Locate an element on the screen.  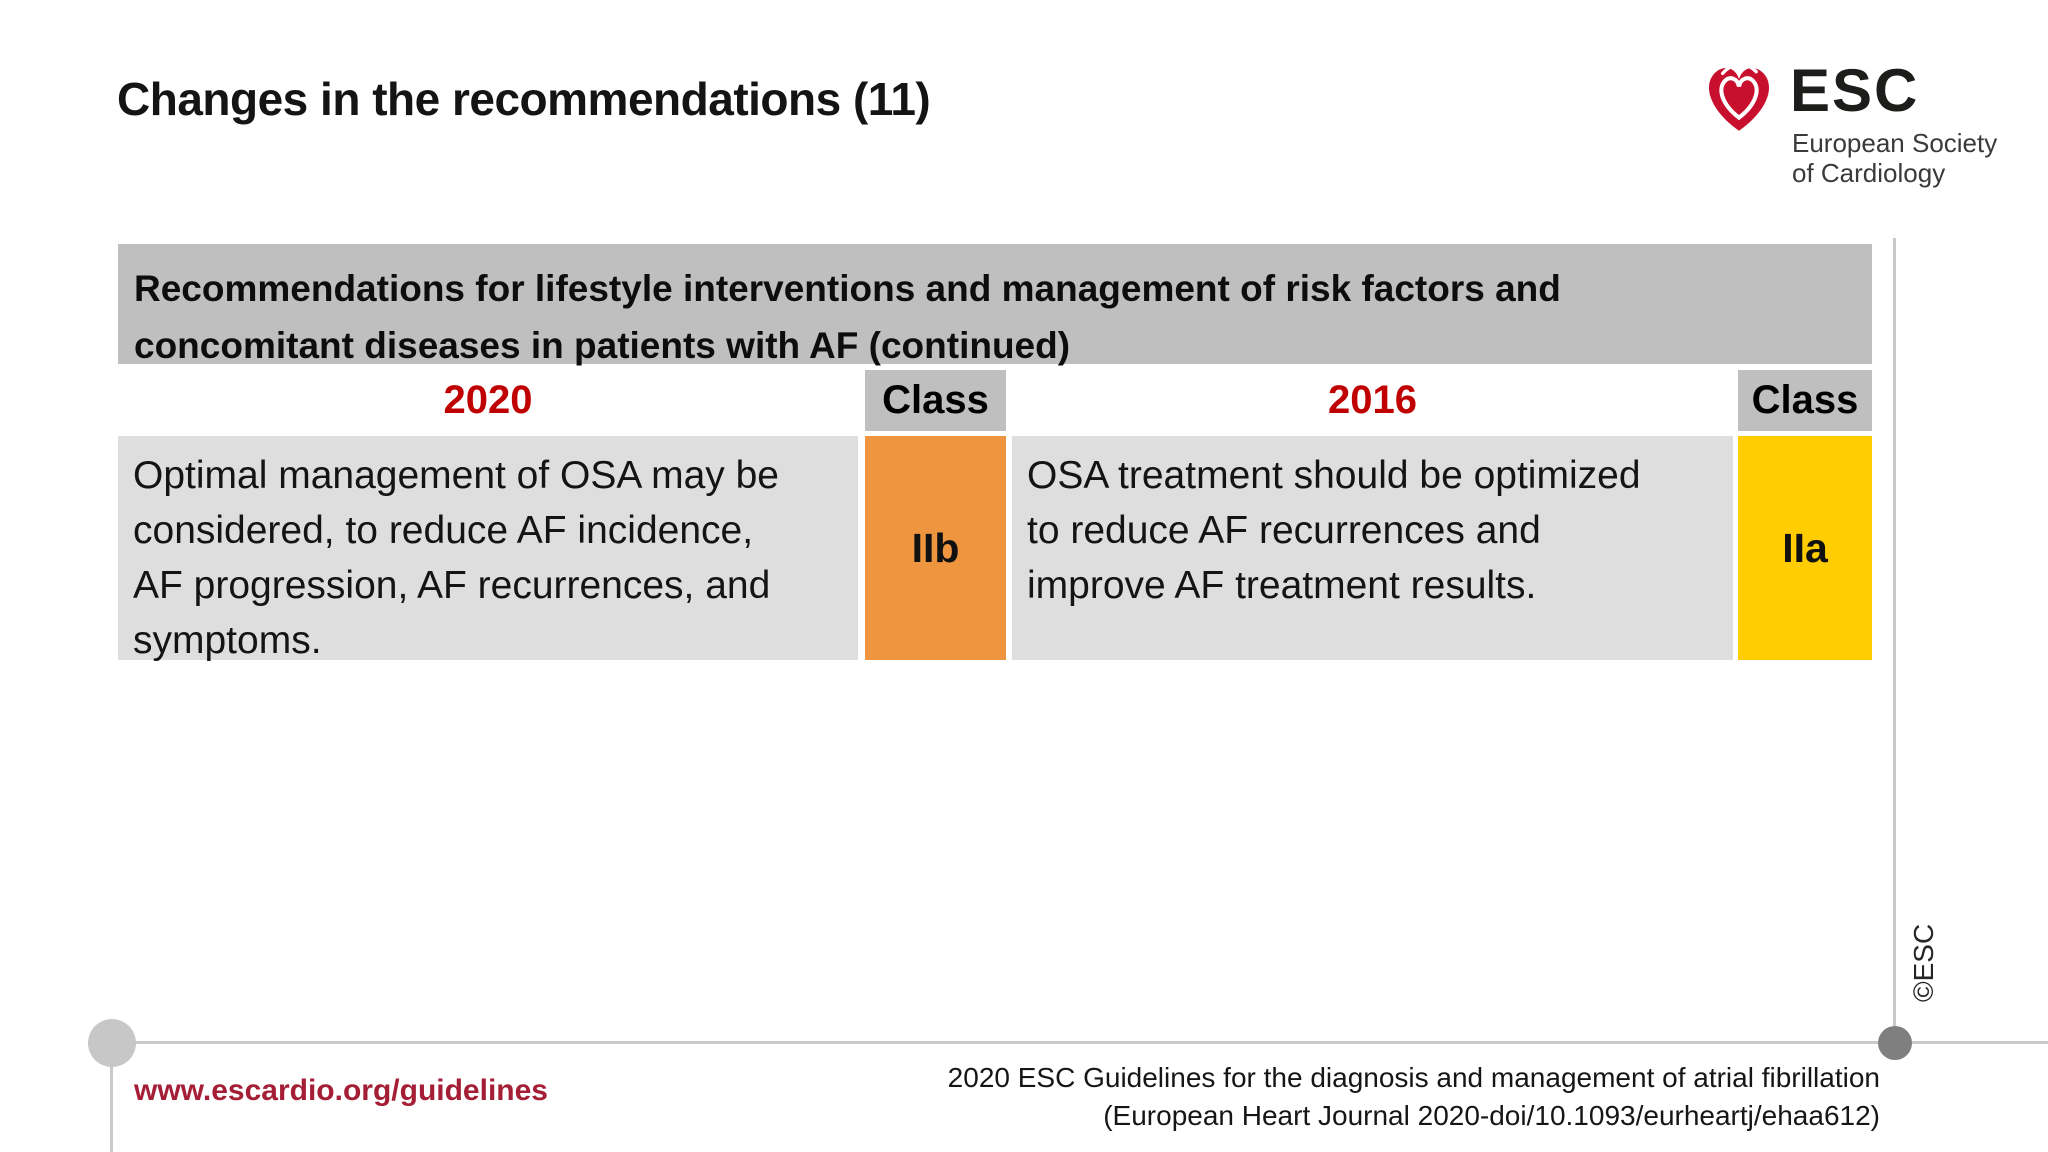
timeline-right-circle is located at coordinates (1895, 1043).